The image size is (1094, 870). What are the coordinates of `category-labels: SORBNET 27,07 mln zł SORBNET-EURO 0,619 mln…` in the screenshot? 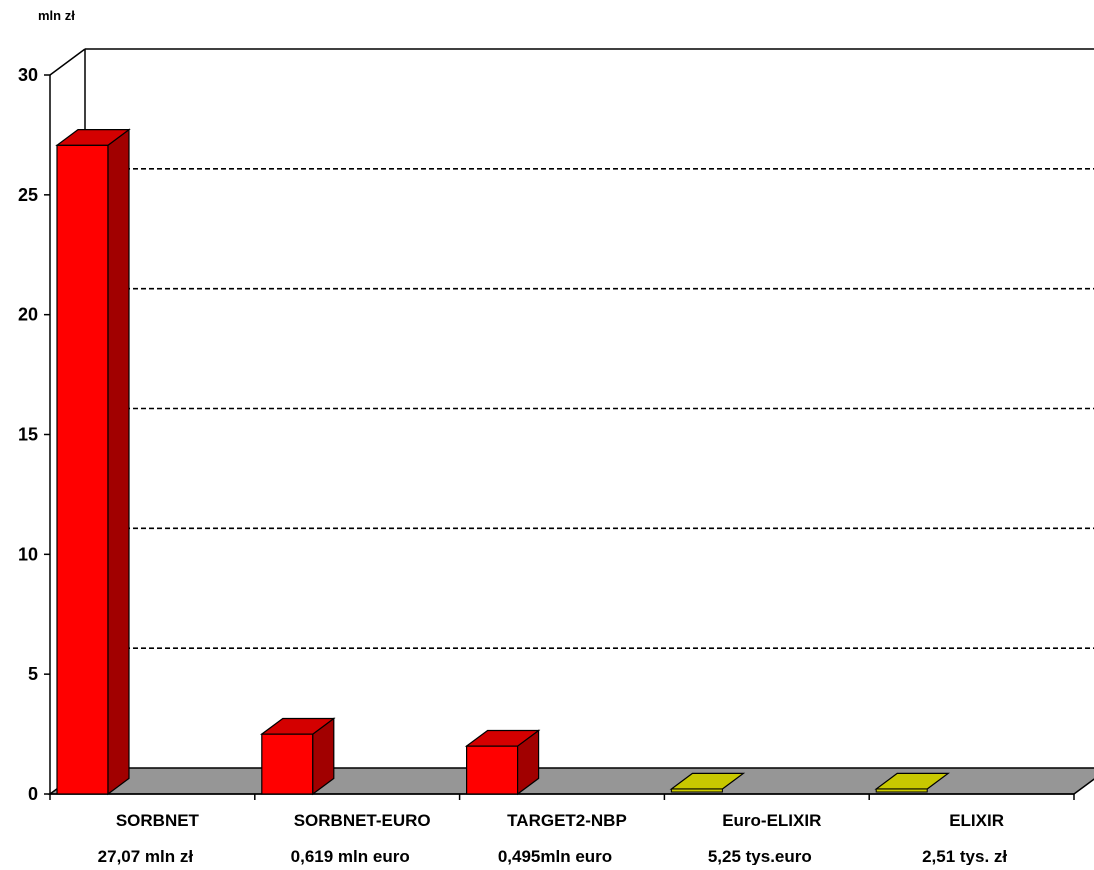 It's located at (553, 838).